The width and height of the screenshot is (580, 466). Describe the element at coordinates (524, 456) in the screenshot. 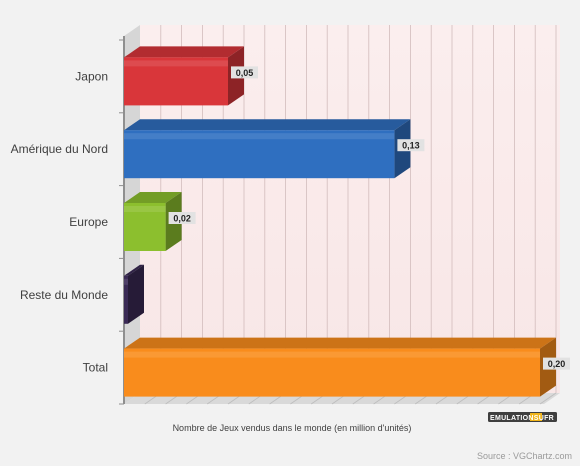

I see `source-text: Source : VGChartz.com` at that location.